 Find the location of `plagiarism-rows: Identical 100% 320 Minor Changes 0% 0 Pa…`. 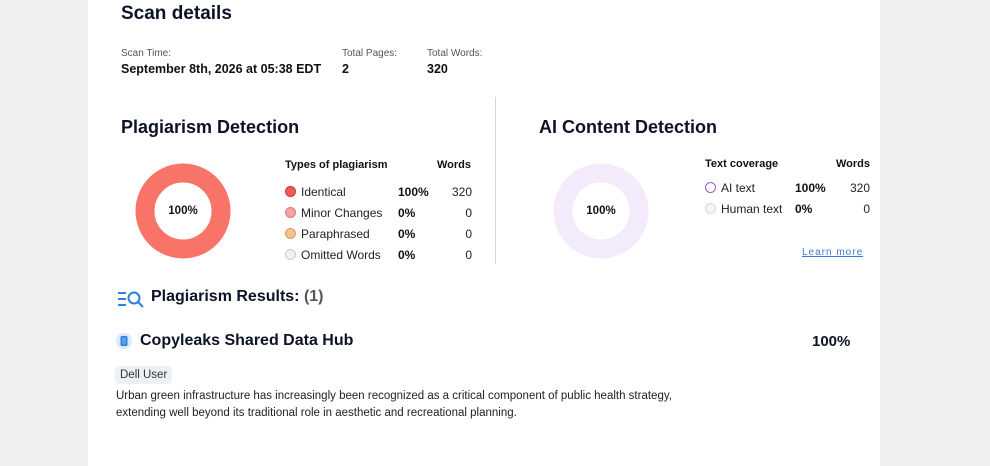

plagiarism-rows: Identical 100% 320 Minor Changes 0% 0 Pa… is located at coordinates (380, 223).